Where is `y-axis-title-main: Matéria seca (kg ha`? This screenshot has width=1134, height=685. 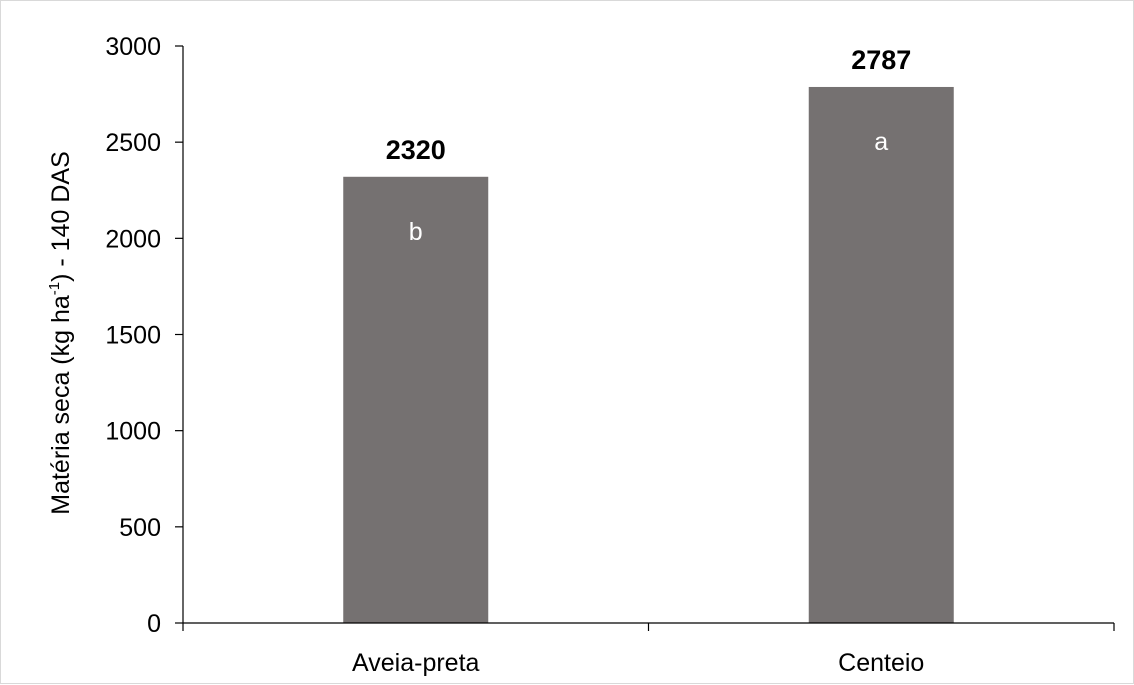
y-axis-title-main: Matéria seca (kg ha is located at coordinates (61, 405).